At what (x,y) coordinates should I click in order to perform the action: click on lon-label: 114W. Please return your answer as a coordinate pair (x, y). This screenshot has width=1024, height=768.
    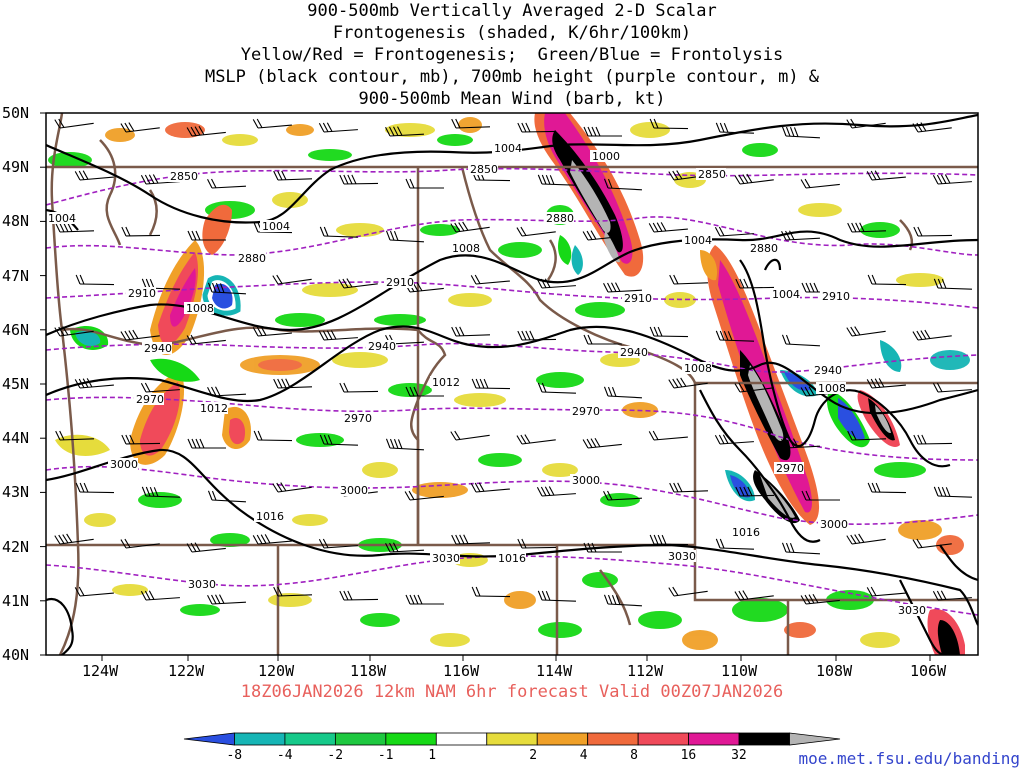
    Looking at the image, I should click on (554, 671).